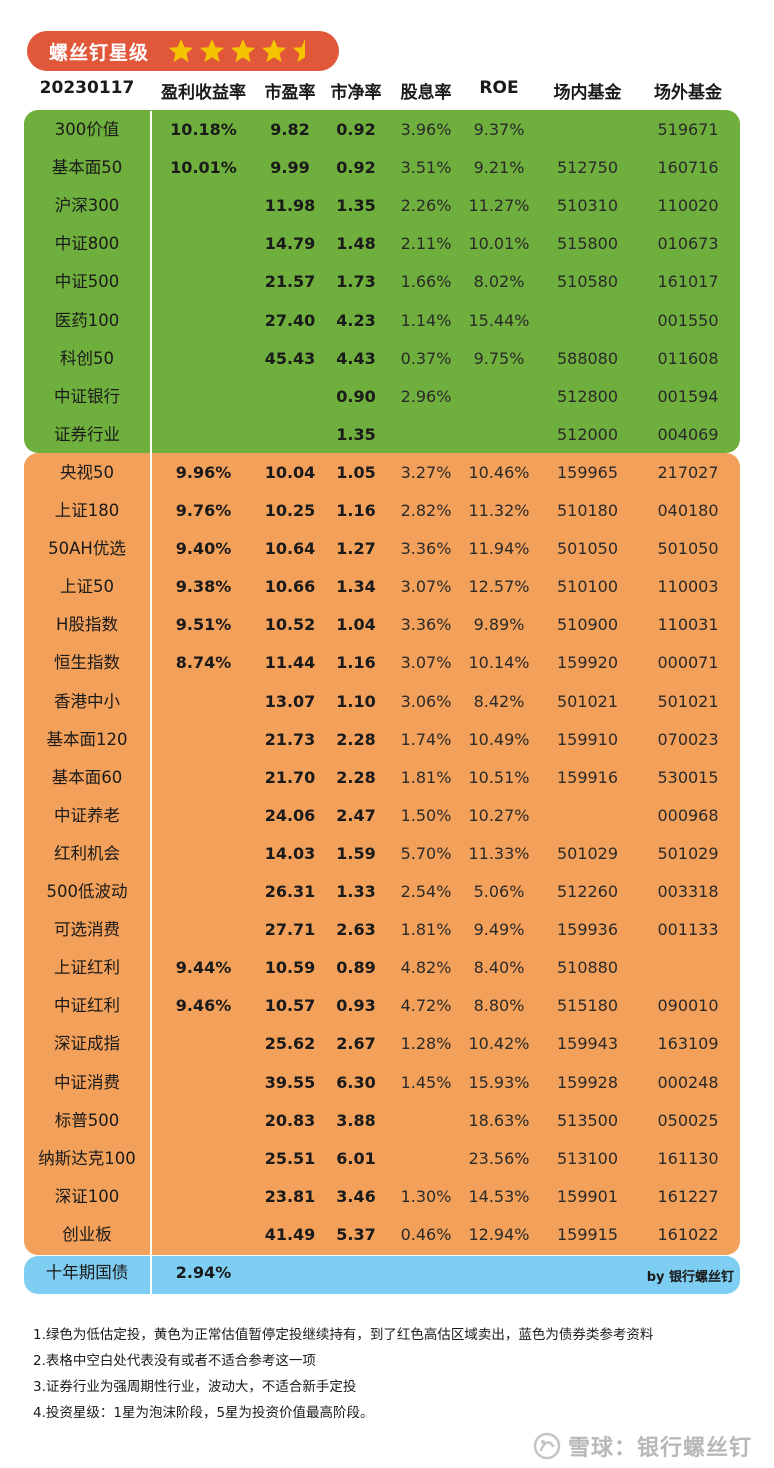 This screenshot has height=1468, width=774. Describe the element at coordinates (587, 358) in the screenshot. I see `onexchange-fund-code: 588080` at that location.